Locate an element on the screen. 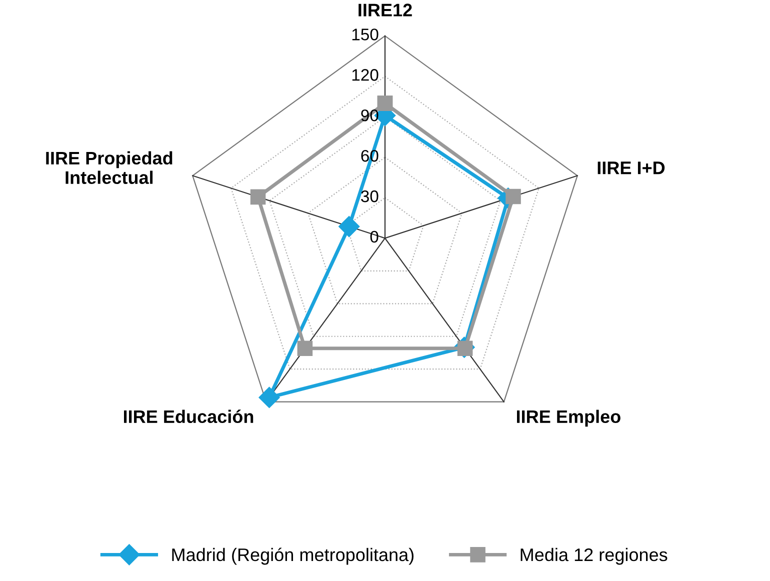 This screenshot has width=770, height=581. spoke-label: IIRE Educación is located at coordinates (189, 417).